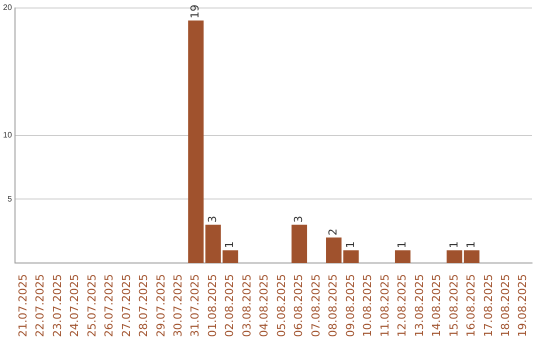  Describe the element at coordinates (7, 7) in the screenshot. I see `y-tick-label: 20` at that location.